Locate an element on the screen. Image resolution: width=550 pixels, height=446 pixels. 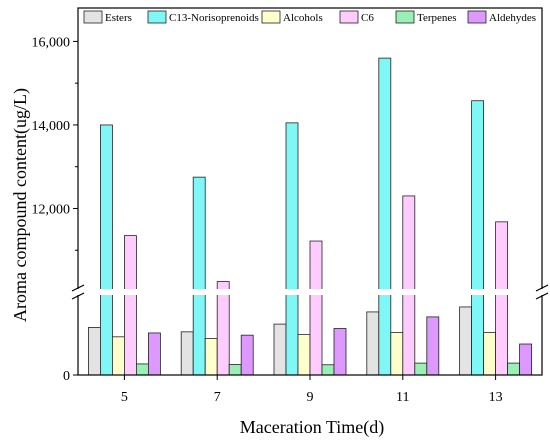
legend-label-c6: C6 is located at coordinates (367, 18).